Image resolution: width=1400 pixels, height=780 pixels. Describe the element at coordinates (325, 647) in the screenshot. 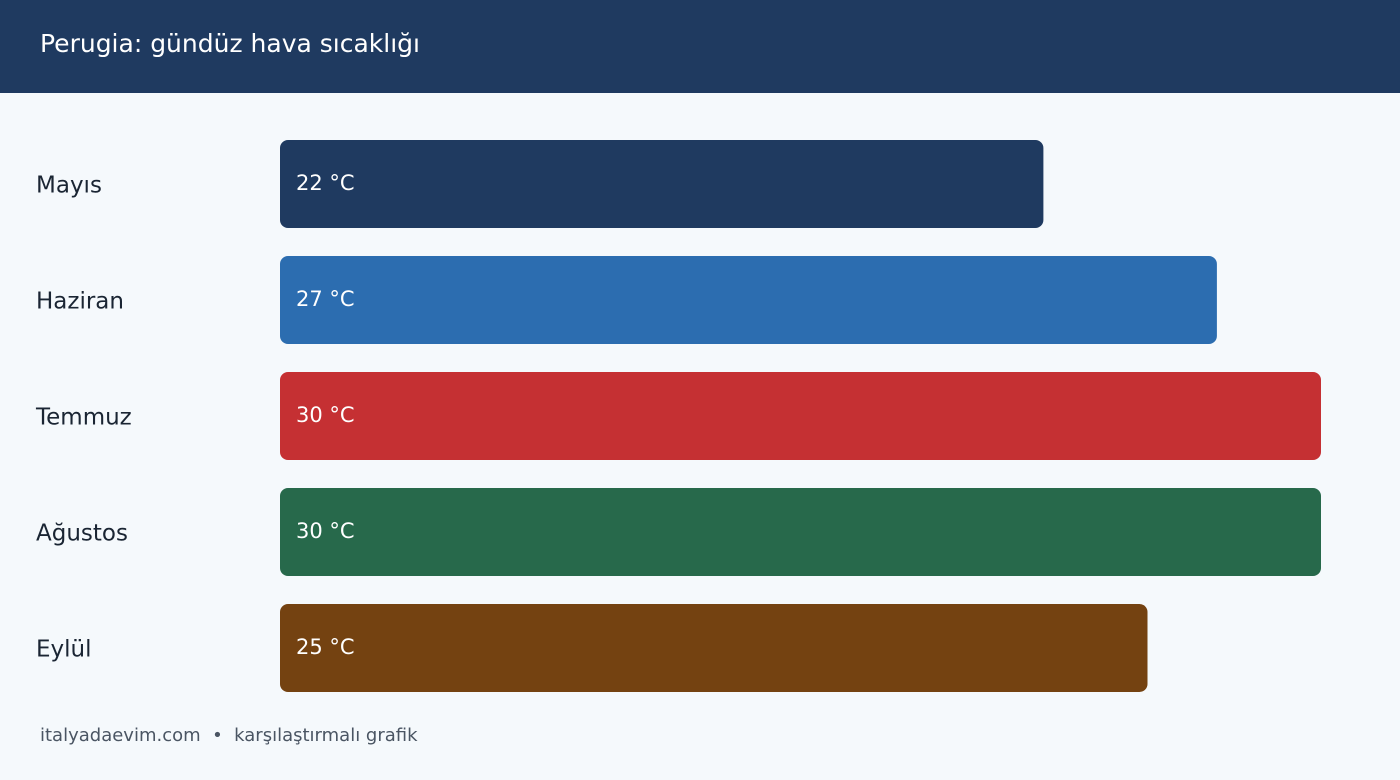

I see `value-label: 25 °C` at that location.